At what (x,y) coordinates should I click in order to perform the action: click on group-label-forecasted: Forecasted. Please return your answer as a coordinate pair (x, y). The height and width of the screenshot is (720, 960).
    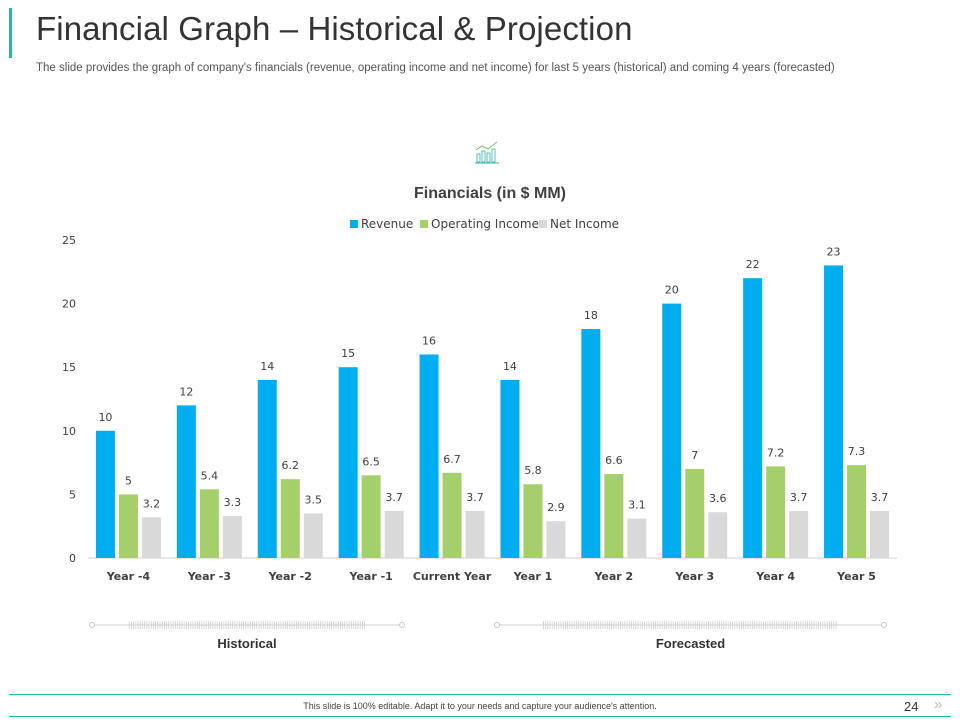
    Looking at the image, I should click on (690, 643).